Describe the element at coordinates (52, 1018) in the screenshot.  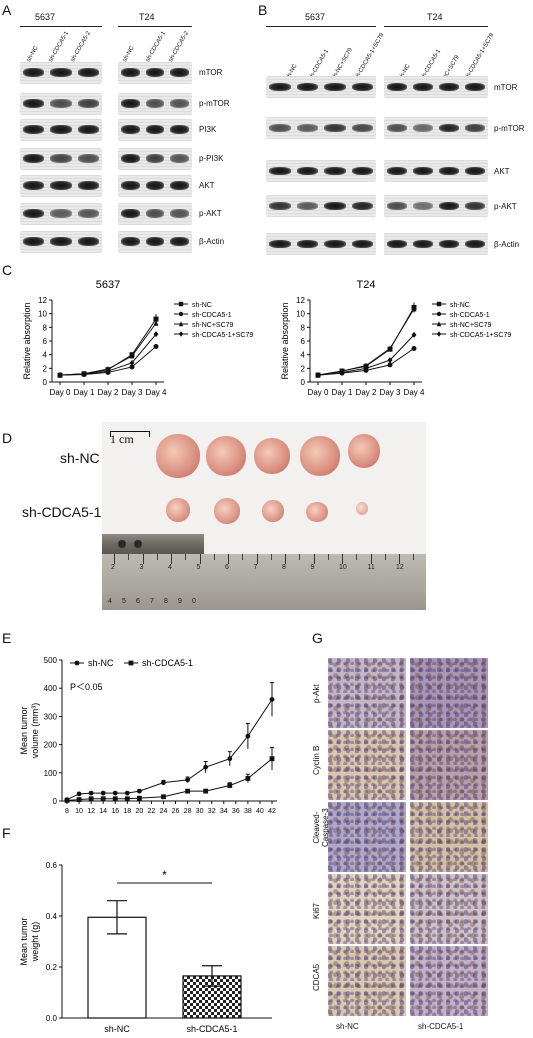
I see `y-tick-label: 0.0` at that location.